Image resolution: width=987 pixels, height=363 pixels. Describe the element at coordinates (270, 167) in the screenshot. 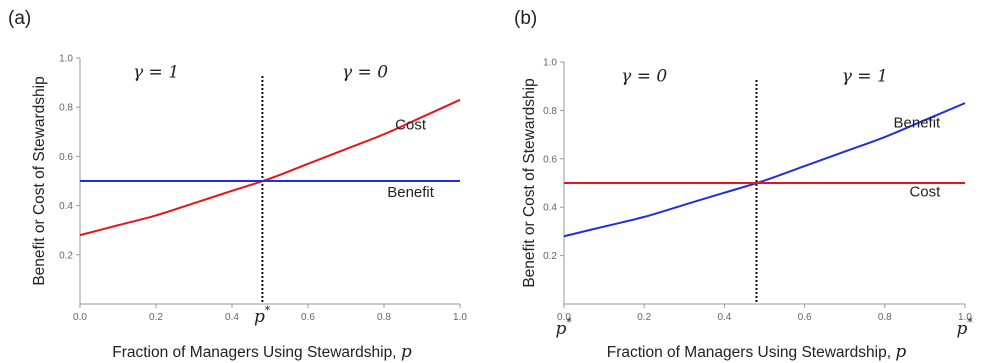

I see `series-line-cost` at that location.